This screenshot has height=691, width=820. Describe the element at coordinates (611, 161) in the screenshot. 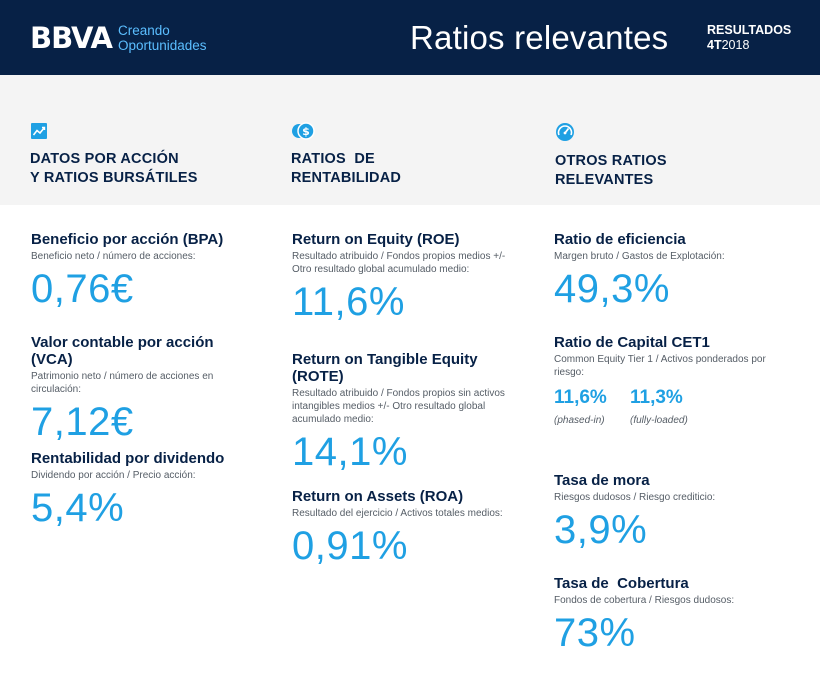

I see `section-title-line: OTROS RATIOS` at that location.